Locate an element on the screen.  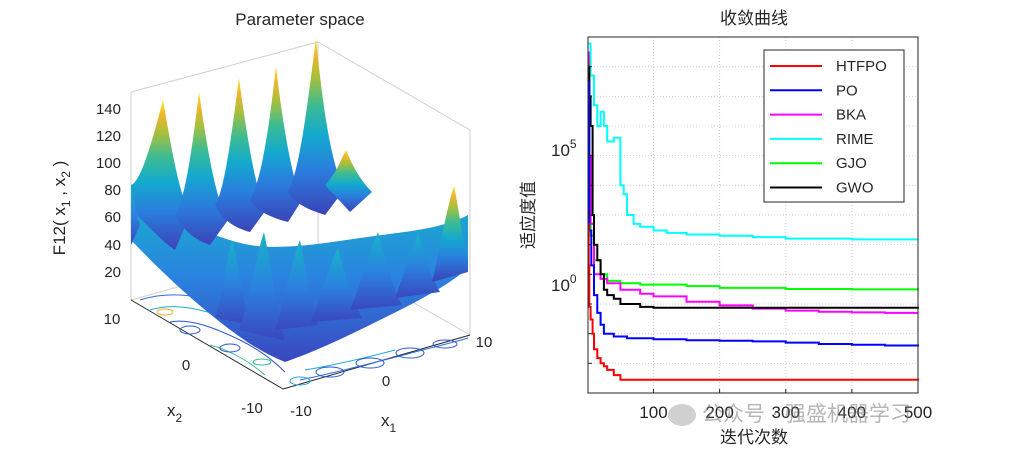
x2-tick-labels: -10 0 10 is located at coordinates (183, 364).